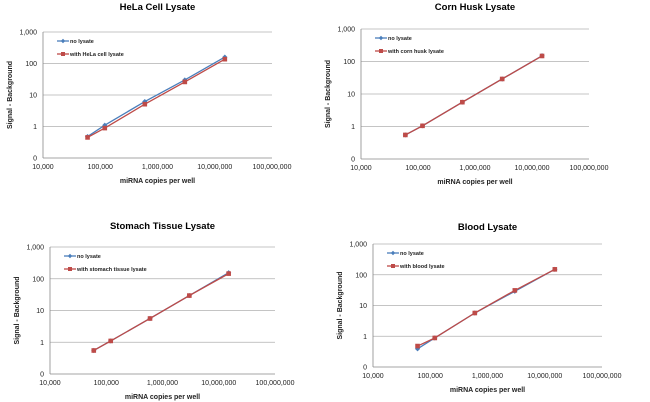 Image resolution: width=650 pixels, height=402 pixels. Describe the element at coordinates (96, 55) in the screenshot. I see `legend-label: with HeLa cell lysate` at that location.